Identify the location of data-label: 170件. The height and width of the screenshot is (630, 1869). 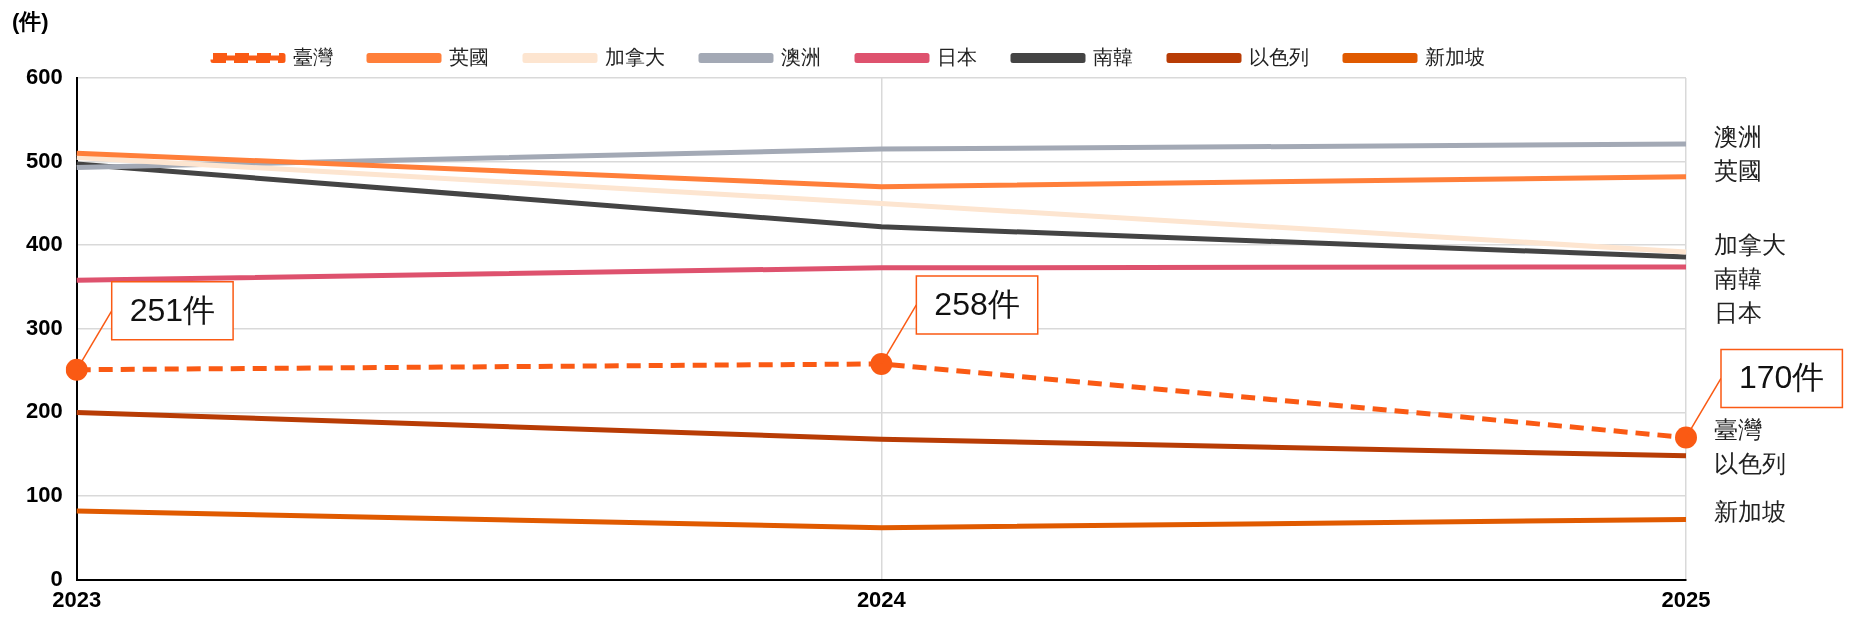
(1782, 377).